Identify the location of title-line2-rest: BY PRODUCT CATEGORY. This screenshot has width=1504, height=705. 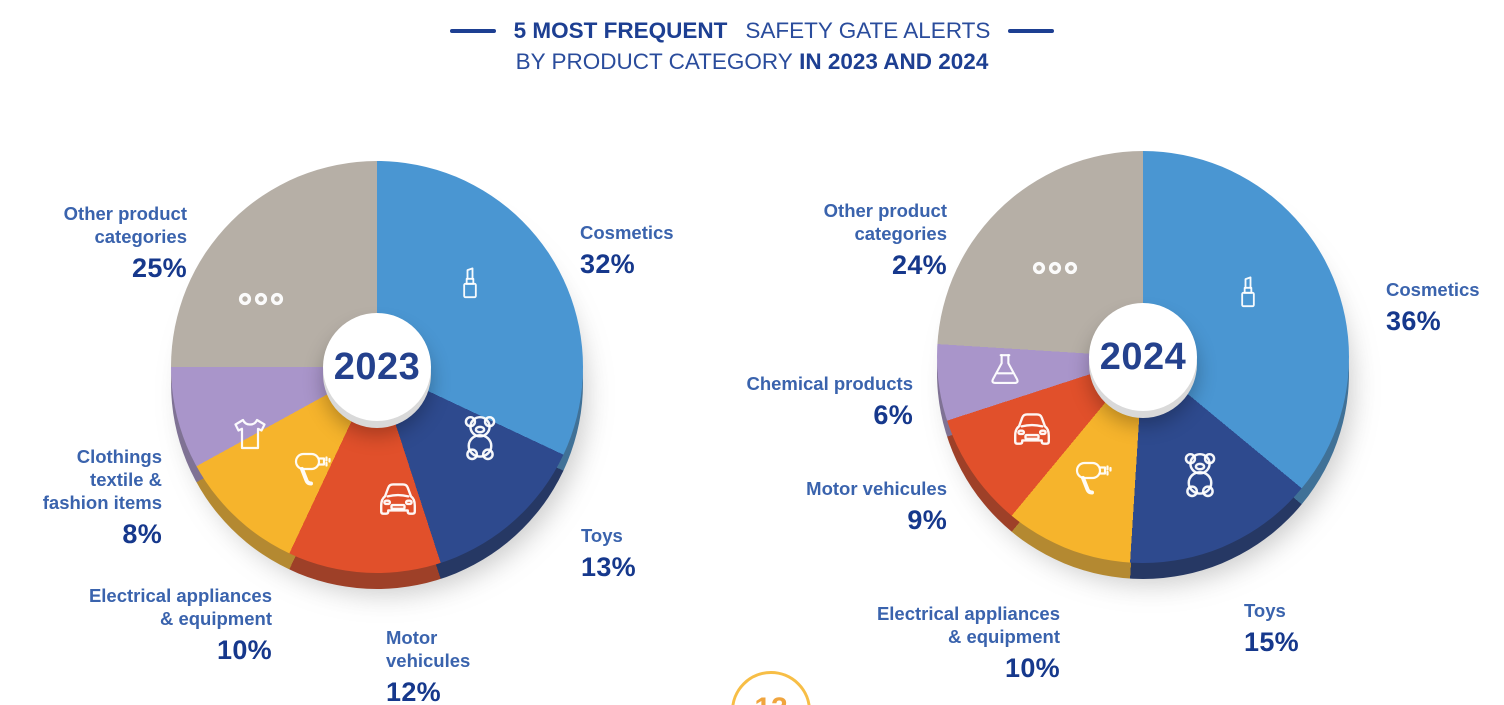
(654, 61).